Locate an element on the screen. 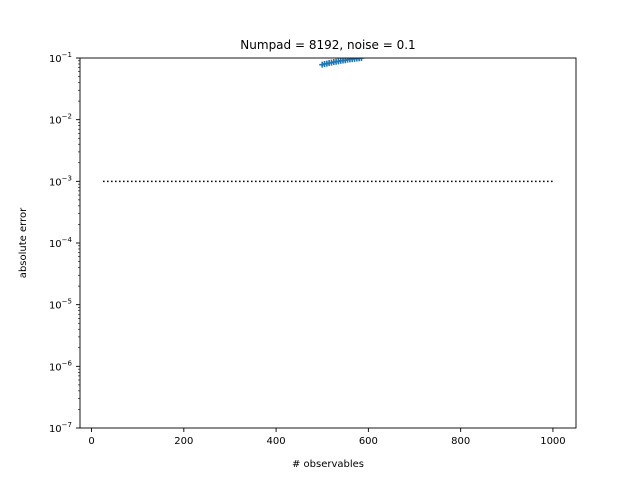  y-axis-label: absolute error is located at coordinates (23, 242).